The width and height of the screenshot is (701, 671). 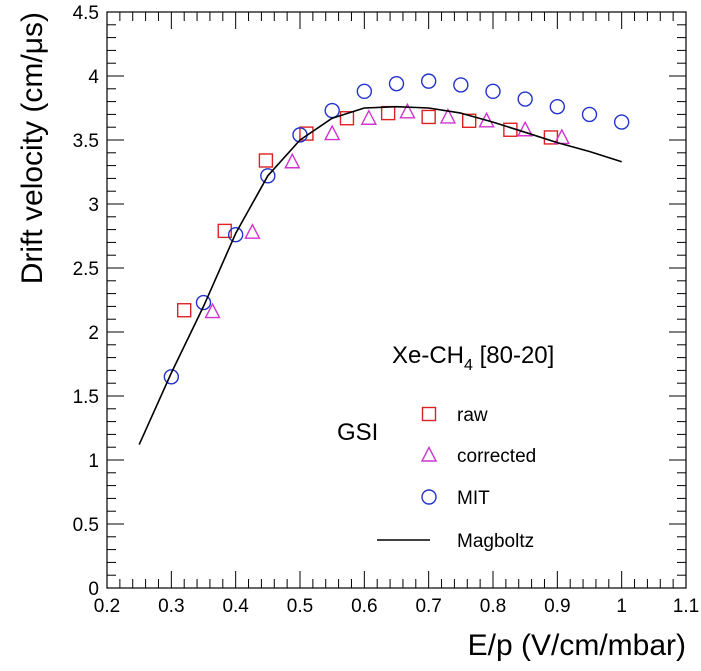 I want to click on y-axis-title: Drift velocity (cm/μs), so click(x=32, y=148).